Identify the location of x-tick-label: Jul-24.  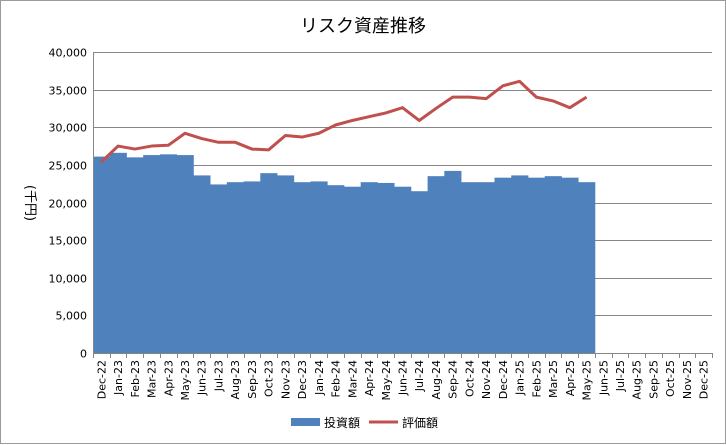
(419, 376).